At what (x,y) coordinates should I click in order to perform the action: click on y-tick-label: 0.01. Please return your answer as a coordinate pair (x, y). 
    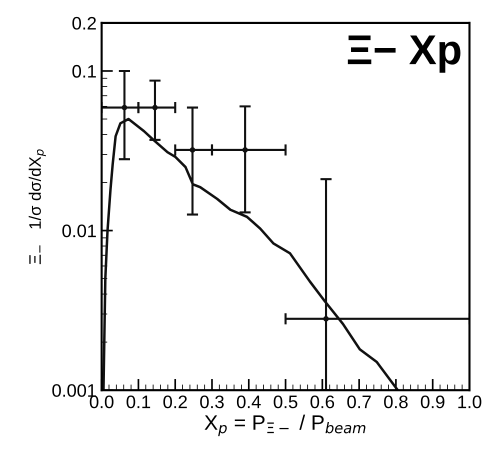
    Looking at the image, I should click on (79, 231).